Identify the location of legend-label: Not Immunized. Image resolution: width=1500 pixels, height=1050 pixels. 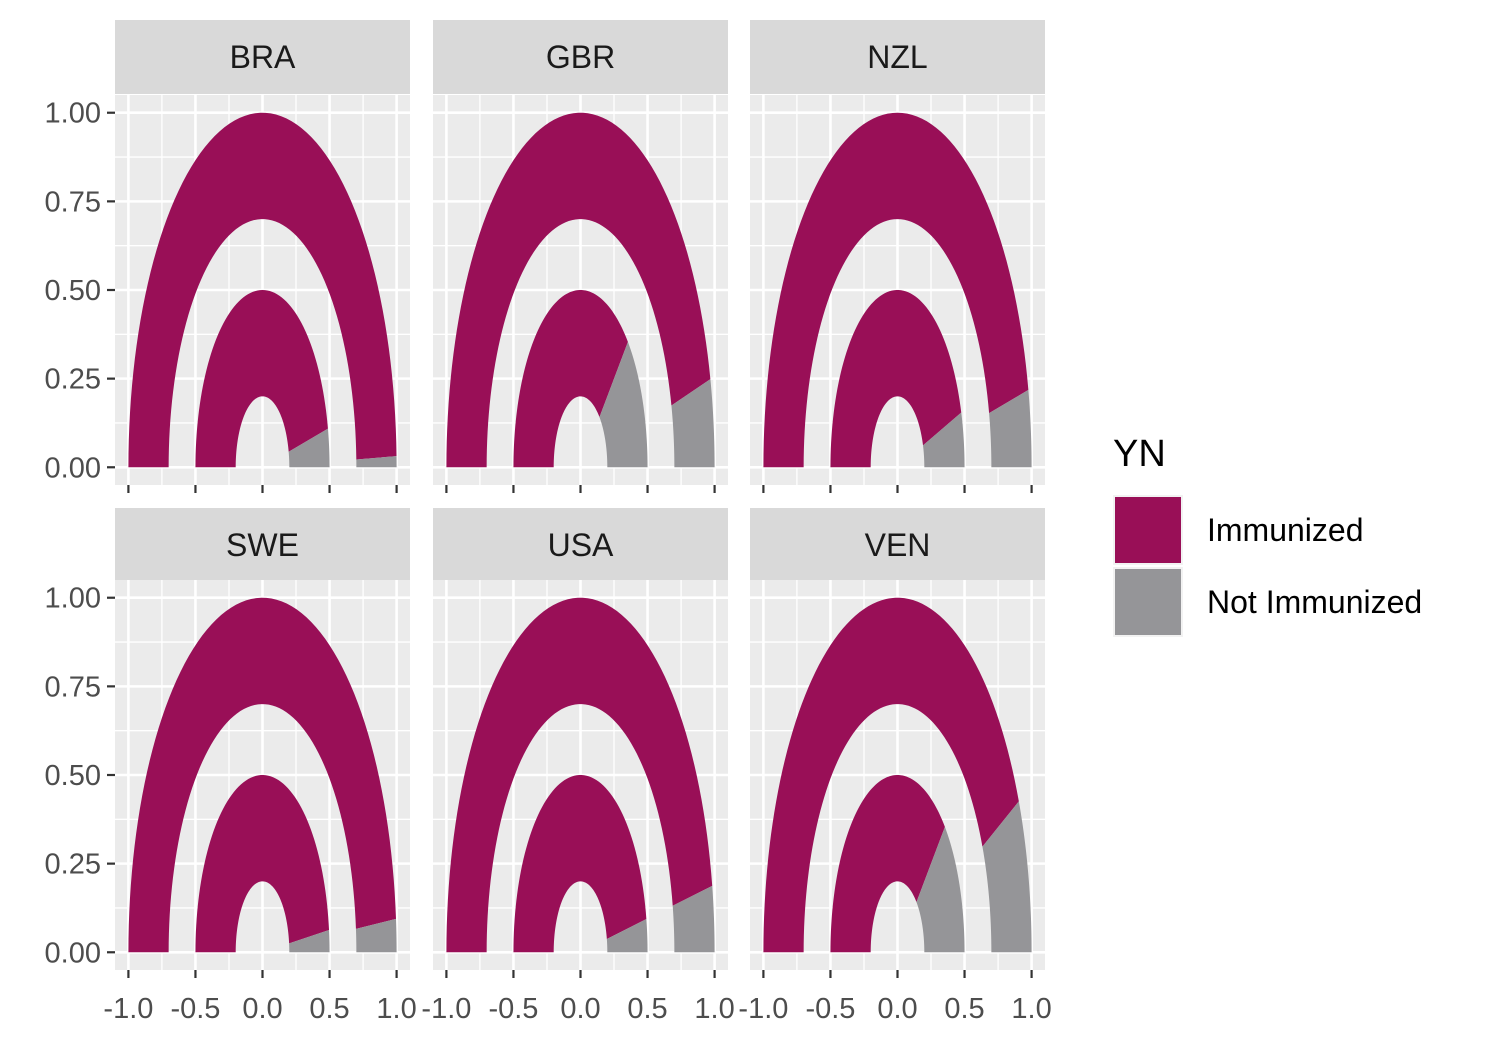
(1314, 602).